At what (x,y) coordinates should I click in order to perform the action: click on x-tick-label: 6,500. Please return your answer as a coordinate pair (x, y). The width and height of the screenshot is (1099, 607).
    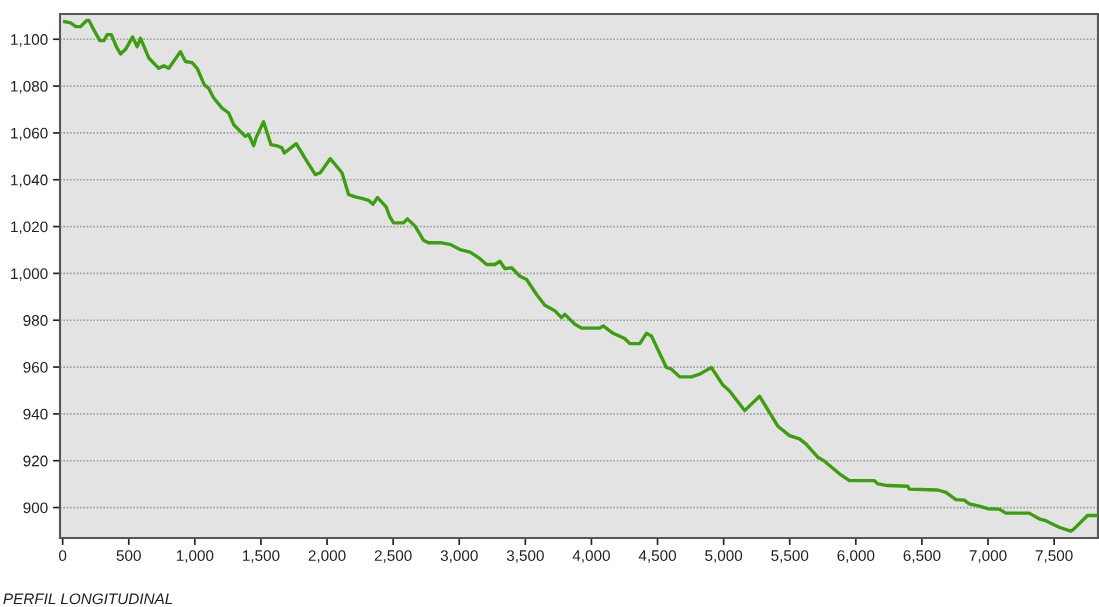
    Looking at the image, I should click on (922, 556).